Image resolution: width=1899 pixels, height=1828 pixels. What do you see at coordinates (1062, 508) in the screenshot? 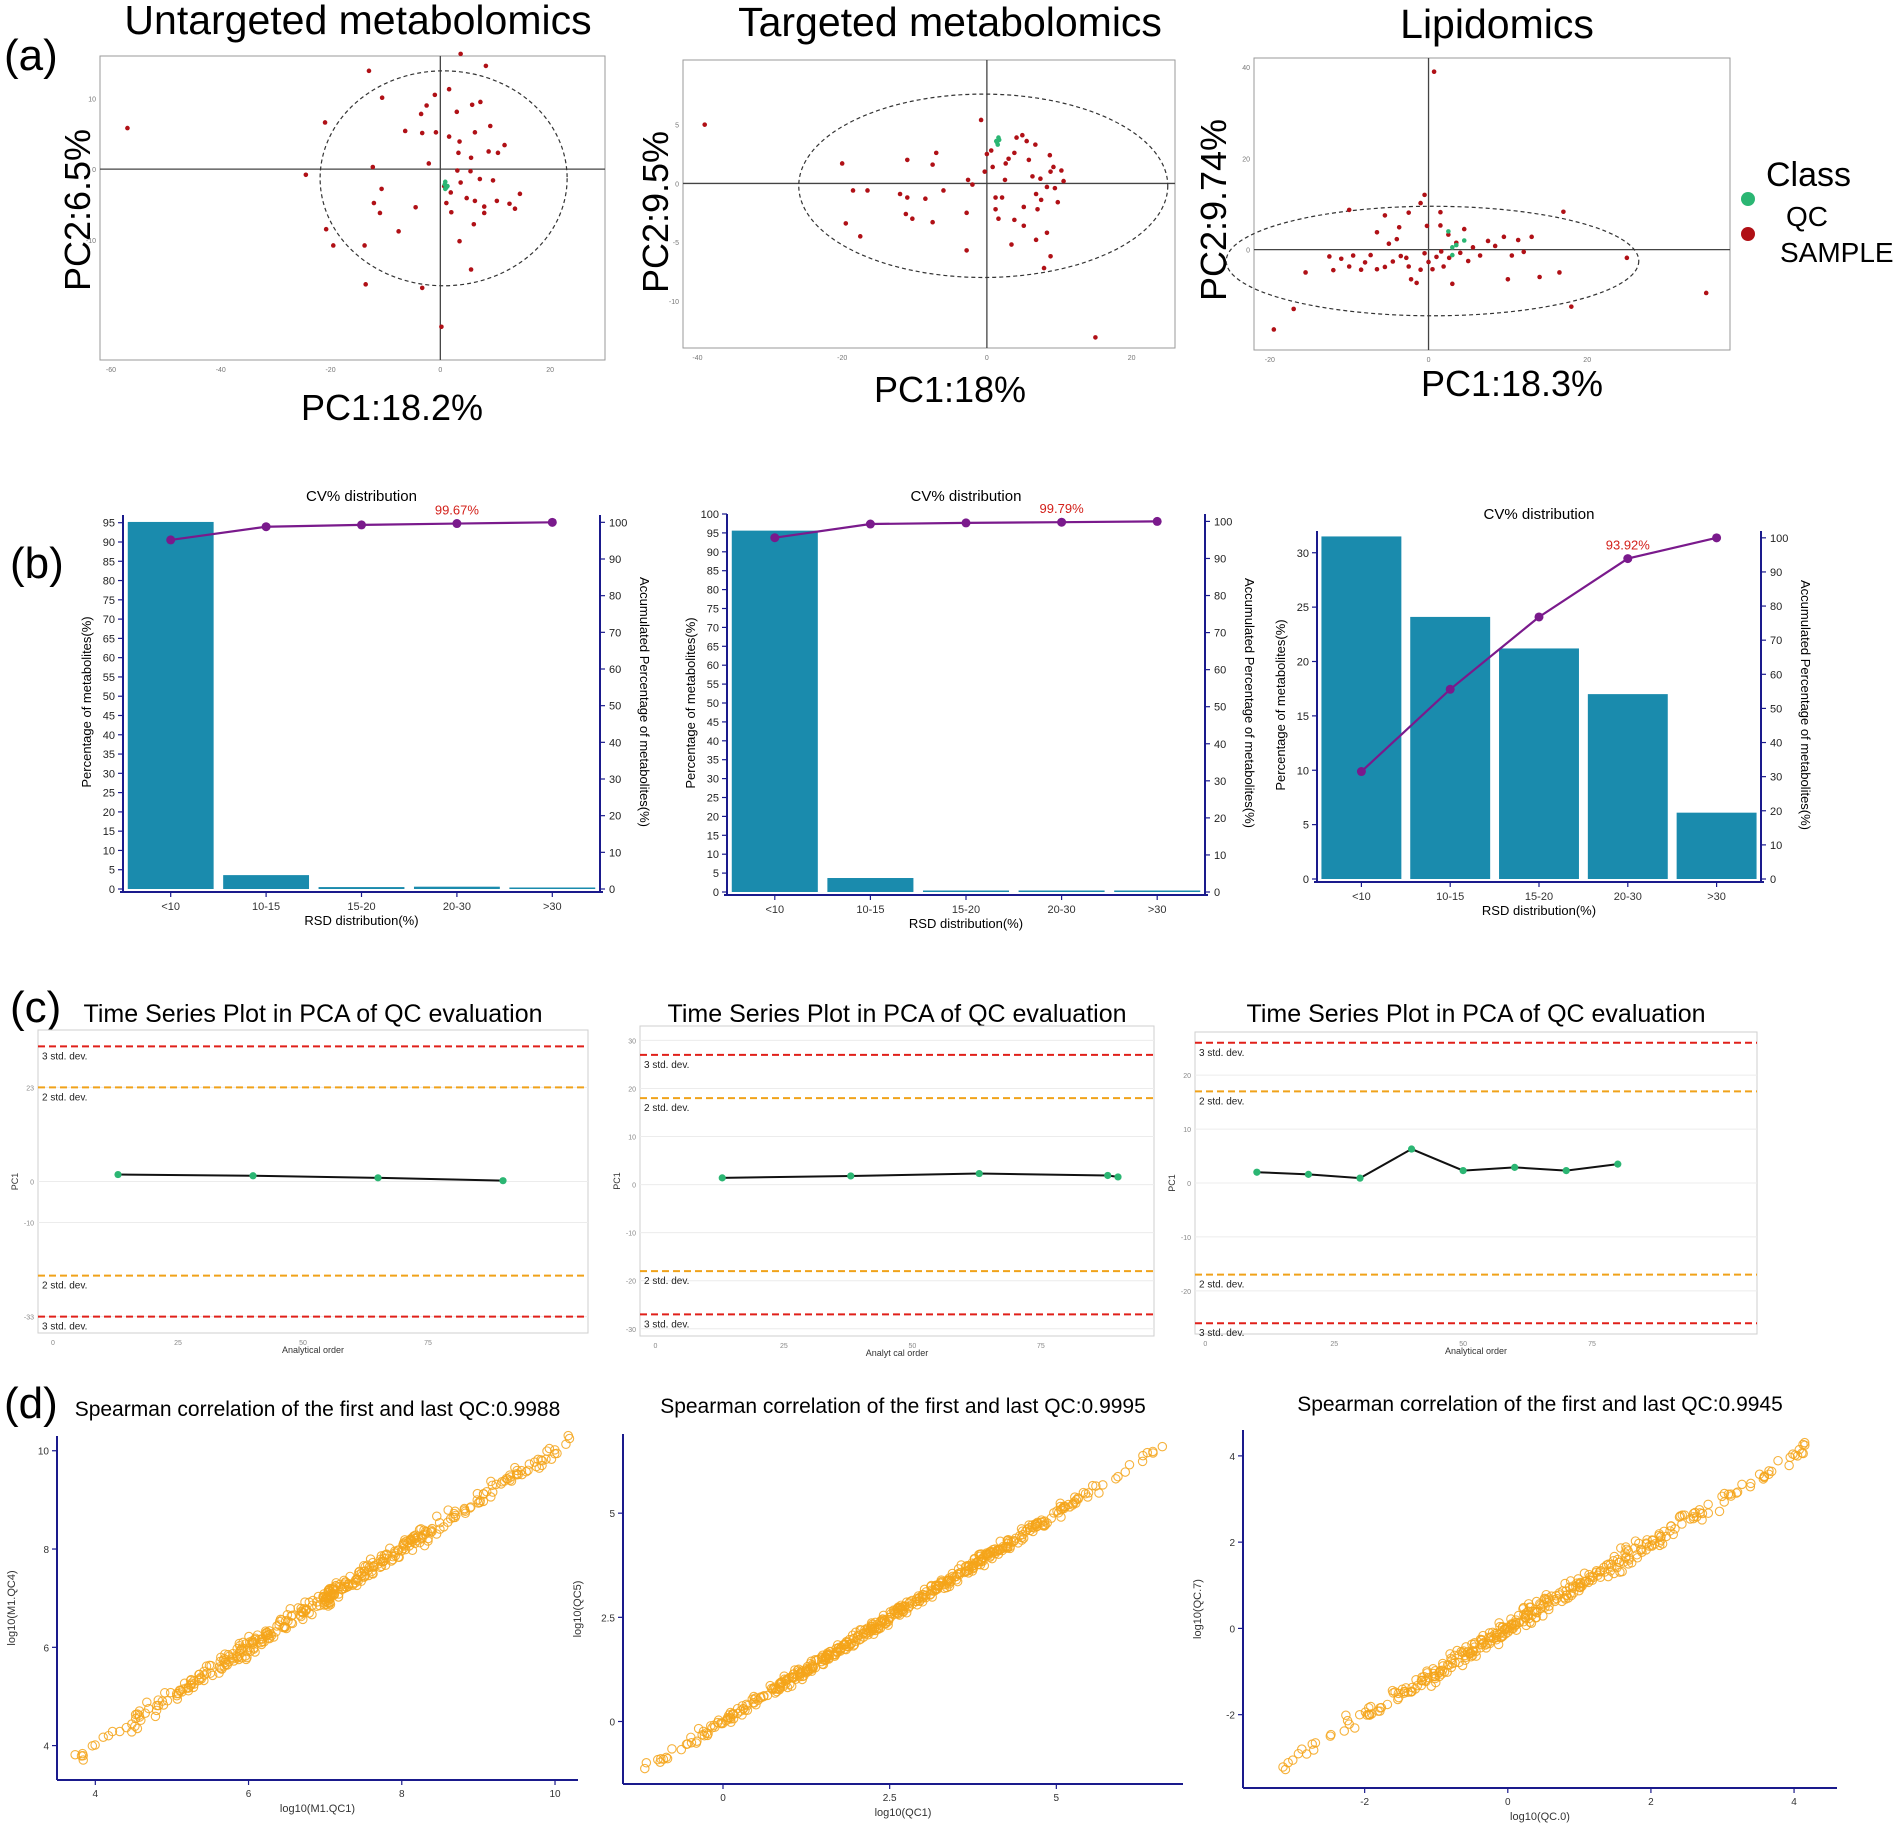
I see `cumulative-label: 99.79%` at bounding box center [1062, 508].